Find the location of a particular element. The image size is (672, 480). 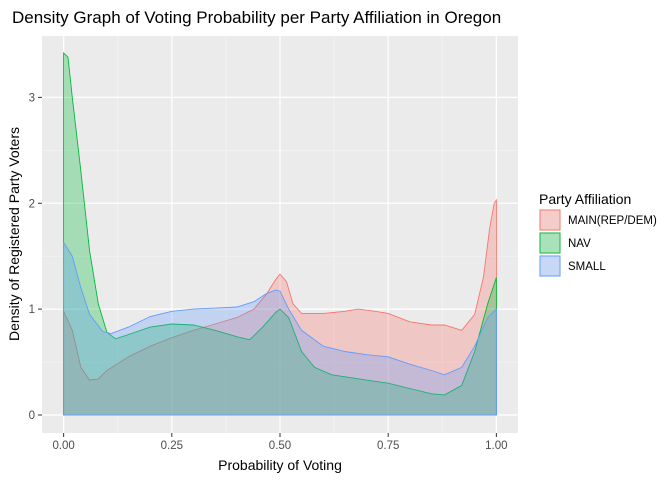

legend-label: NAV is located at coordinates (579, 244).